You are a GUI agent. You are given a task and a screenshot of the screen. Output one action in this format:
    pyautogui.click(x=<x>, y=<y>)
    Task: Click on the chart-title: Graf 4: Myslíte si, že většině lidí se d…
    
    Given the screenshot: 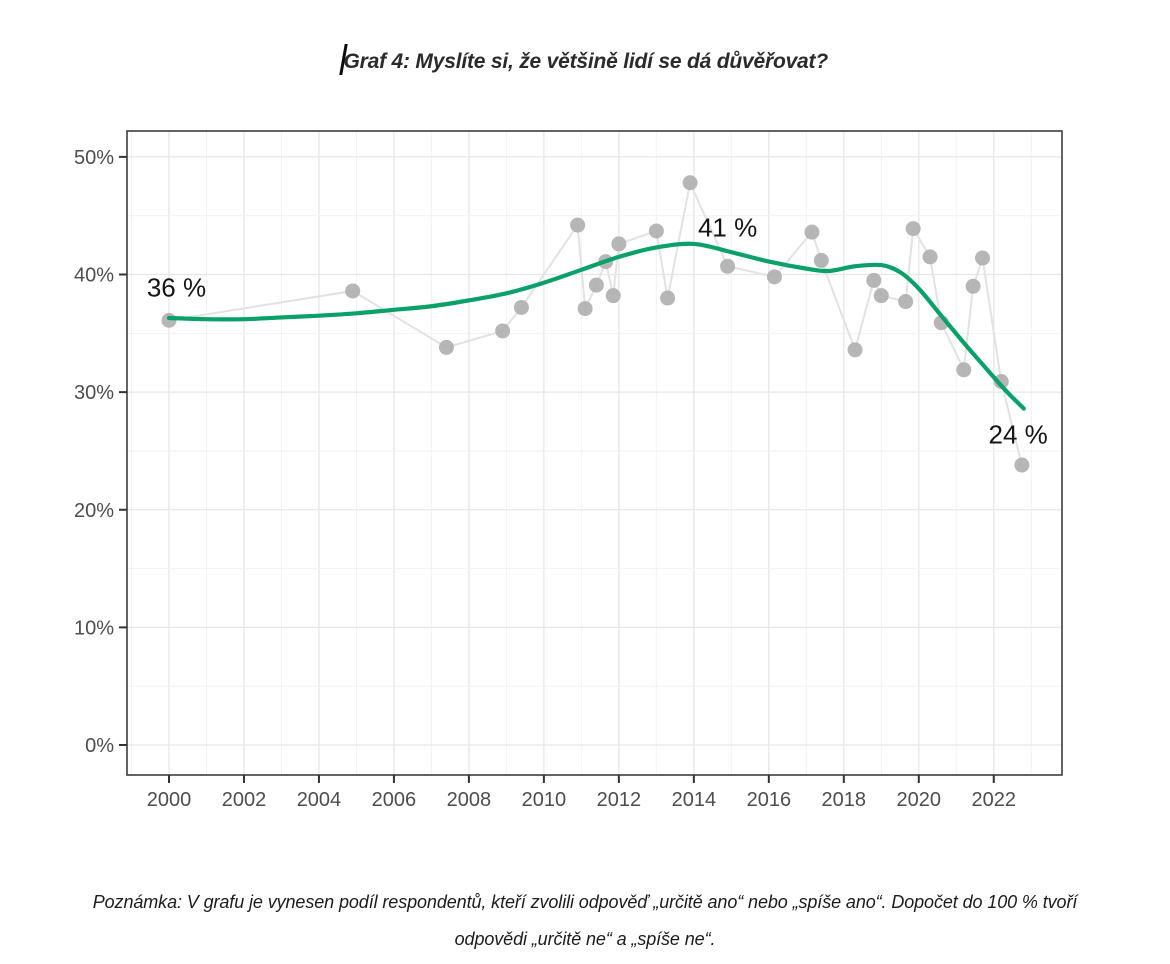 What is the action you would take?
    pyautogui.click(x=586, y=61)
    